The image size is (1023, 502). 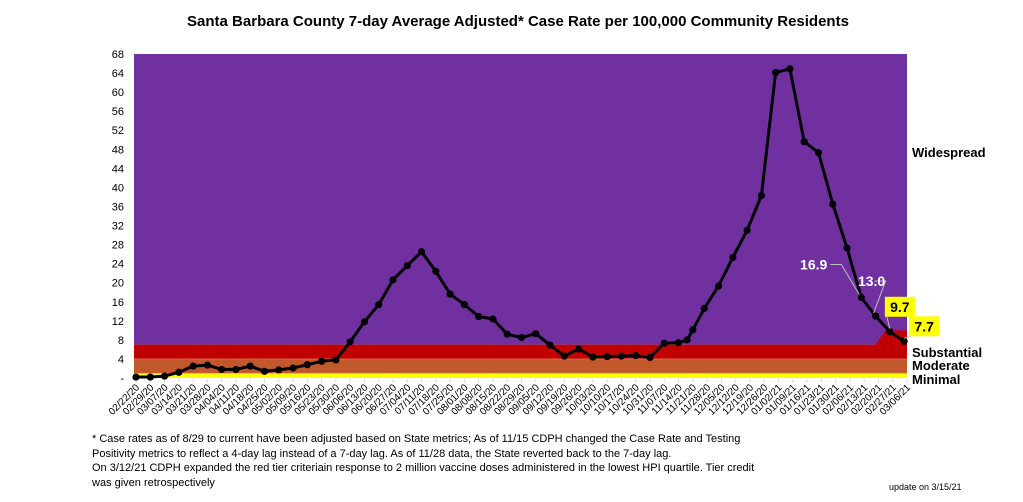 I want to click on y-tick-label: 60, so click(x=118, y=93).